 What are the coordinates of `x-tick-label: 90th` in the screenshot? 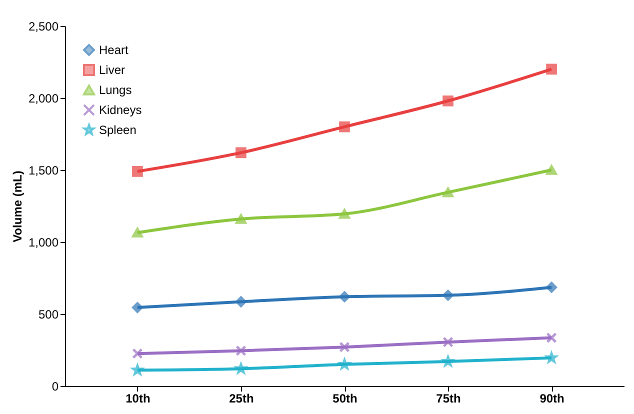 It's located at (552, 399).